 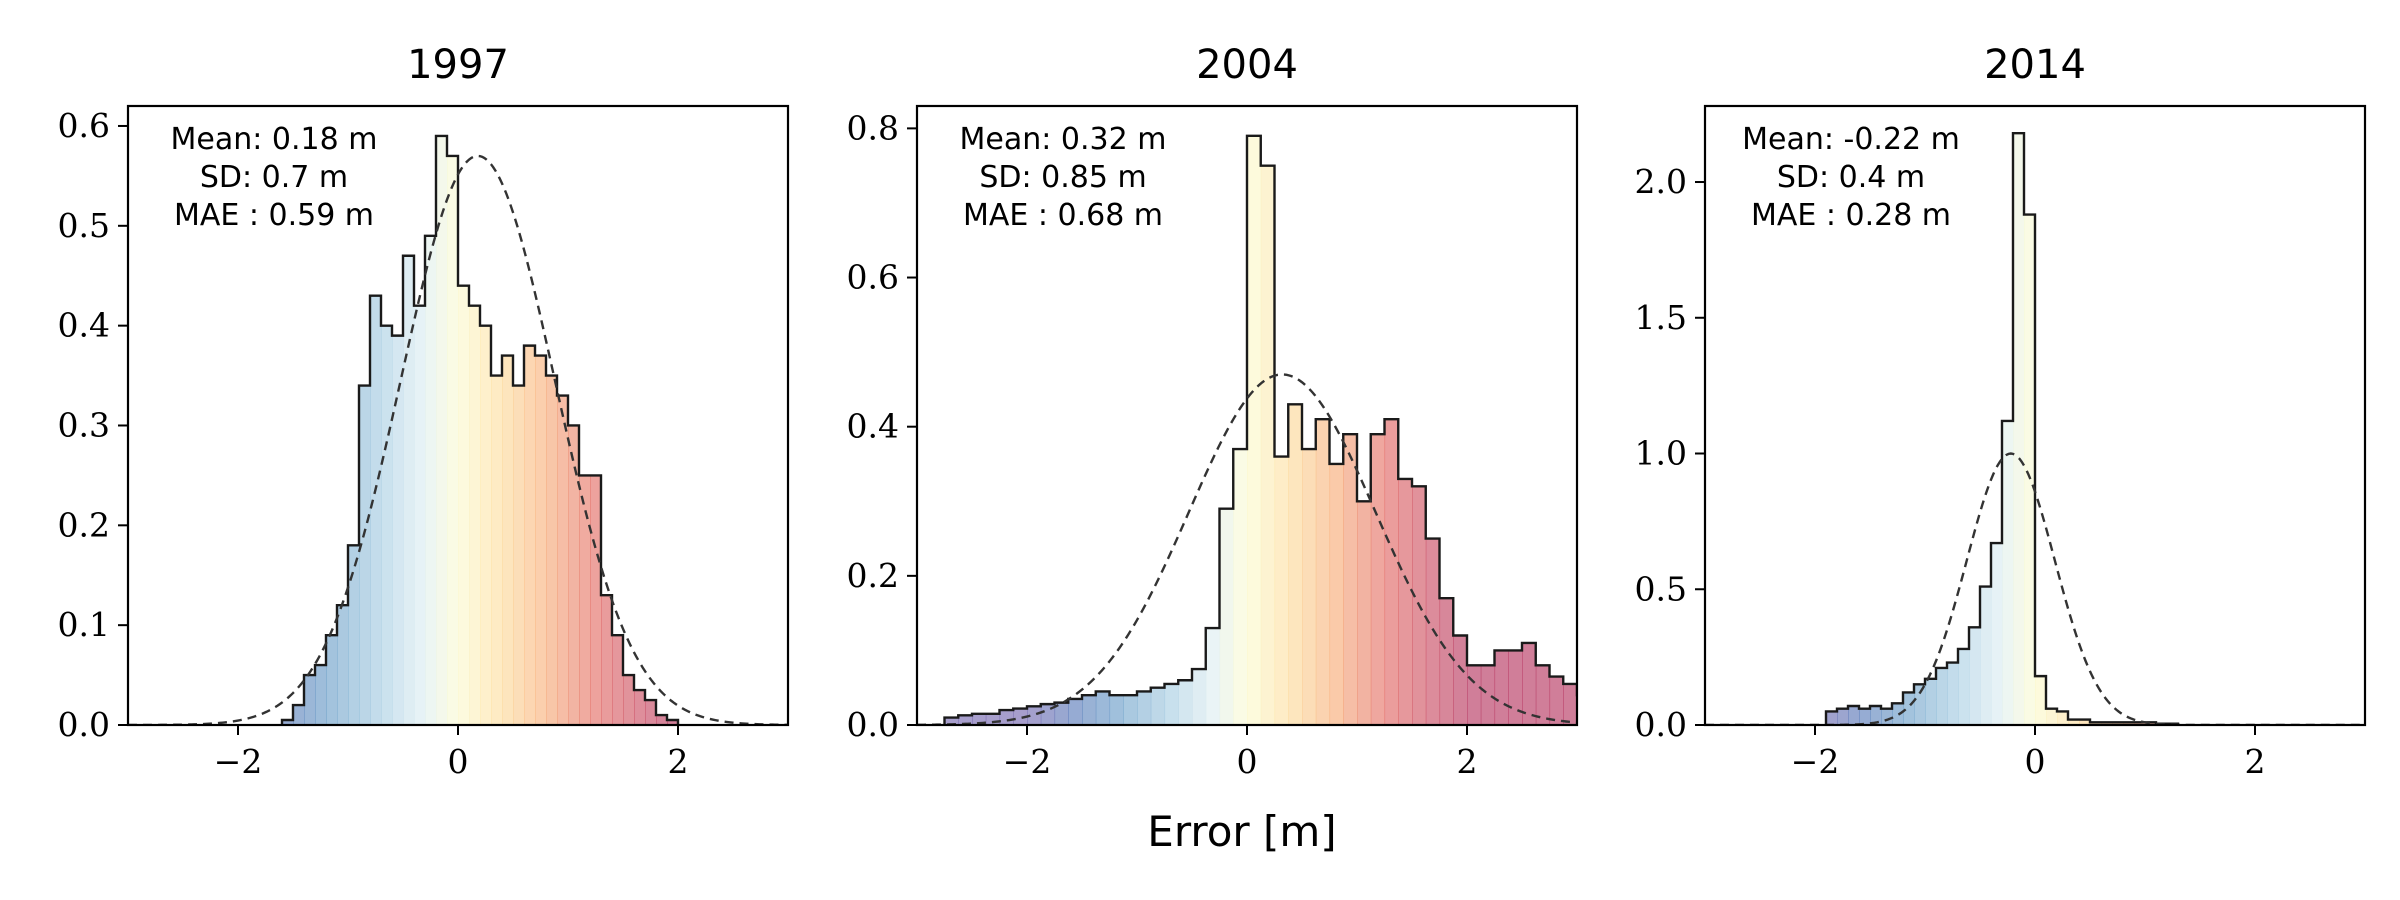 What do you see at coordinates (1661, 181) in the screenshot?
I see `y-tick-label: 2.0` at bounding box center [1661, 181].